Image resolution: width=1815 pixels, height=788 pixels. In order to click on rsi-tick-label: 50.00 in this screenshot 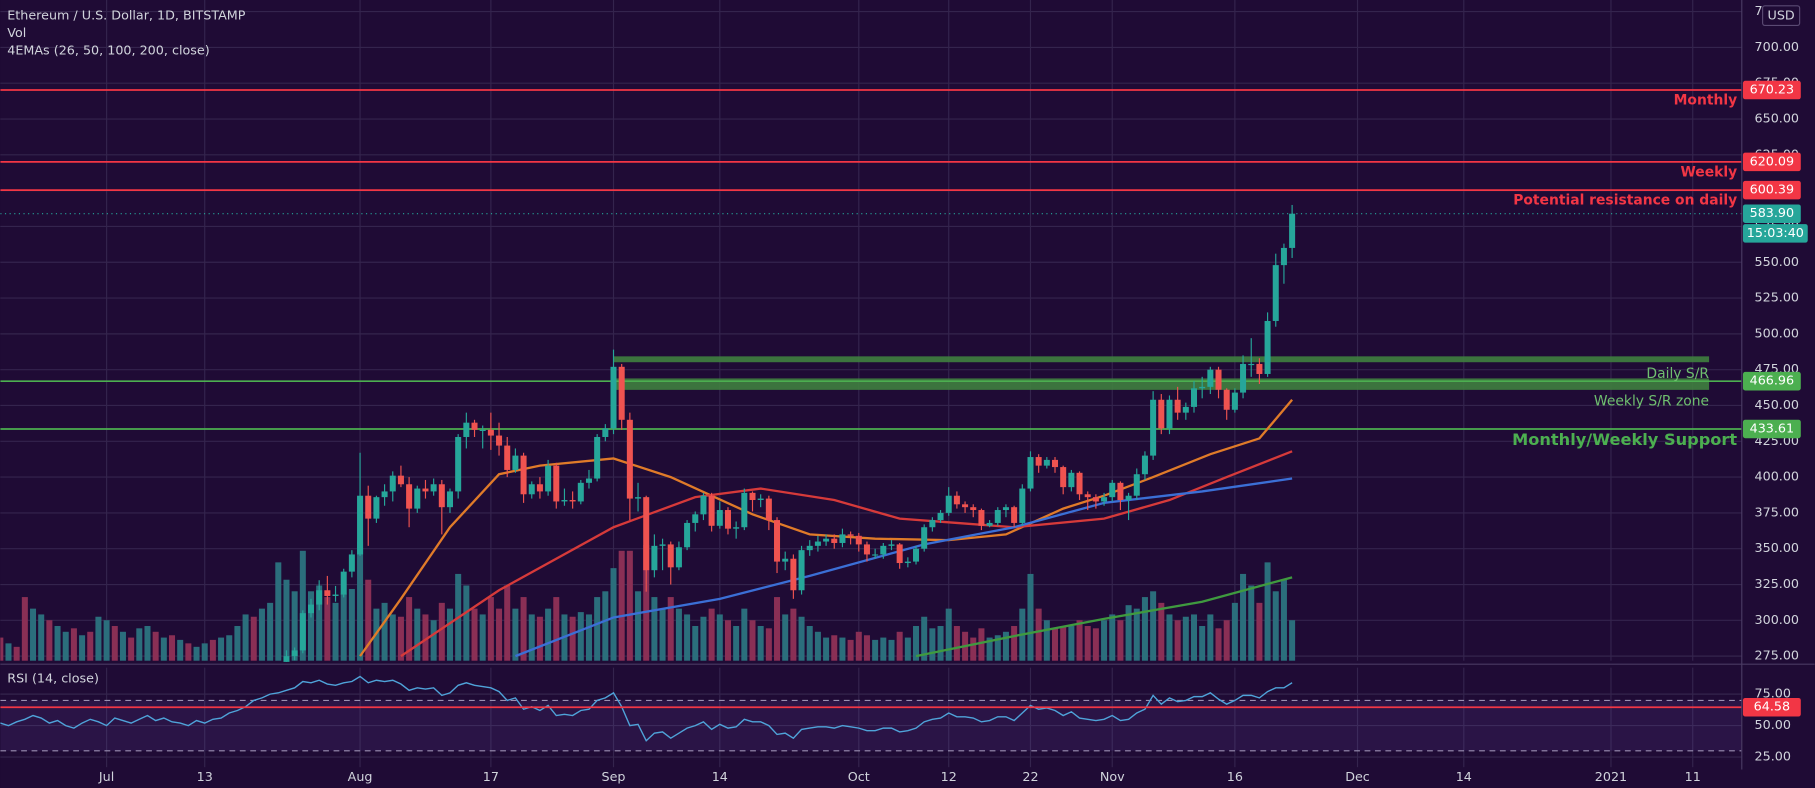, I will do `click(1773, 724)`.